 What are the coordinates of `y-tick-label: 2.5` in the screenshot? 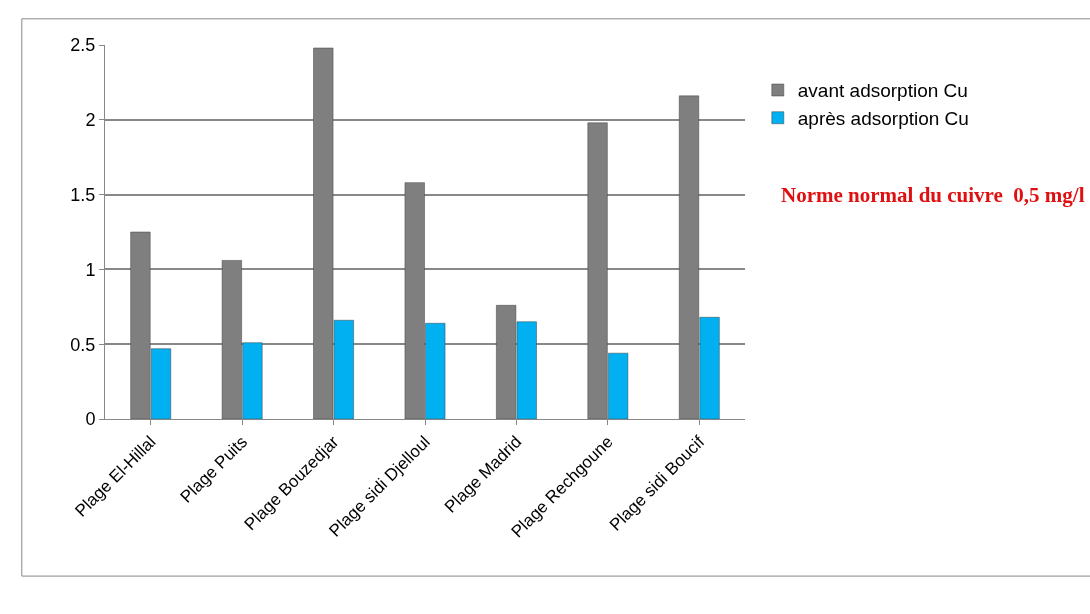 It's located at (83, 45).